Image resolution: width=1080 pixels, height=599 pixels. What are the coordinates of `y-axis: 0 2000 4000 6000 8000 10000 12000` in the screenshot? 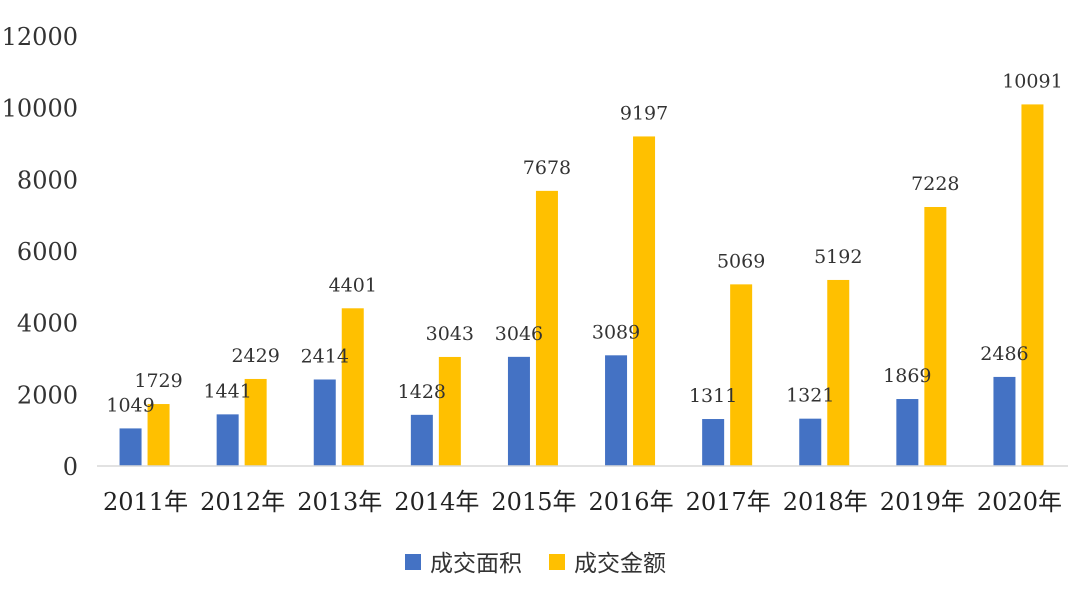 It's located at (40, 252).